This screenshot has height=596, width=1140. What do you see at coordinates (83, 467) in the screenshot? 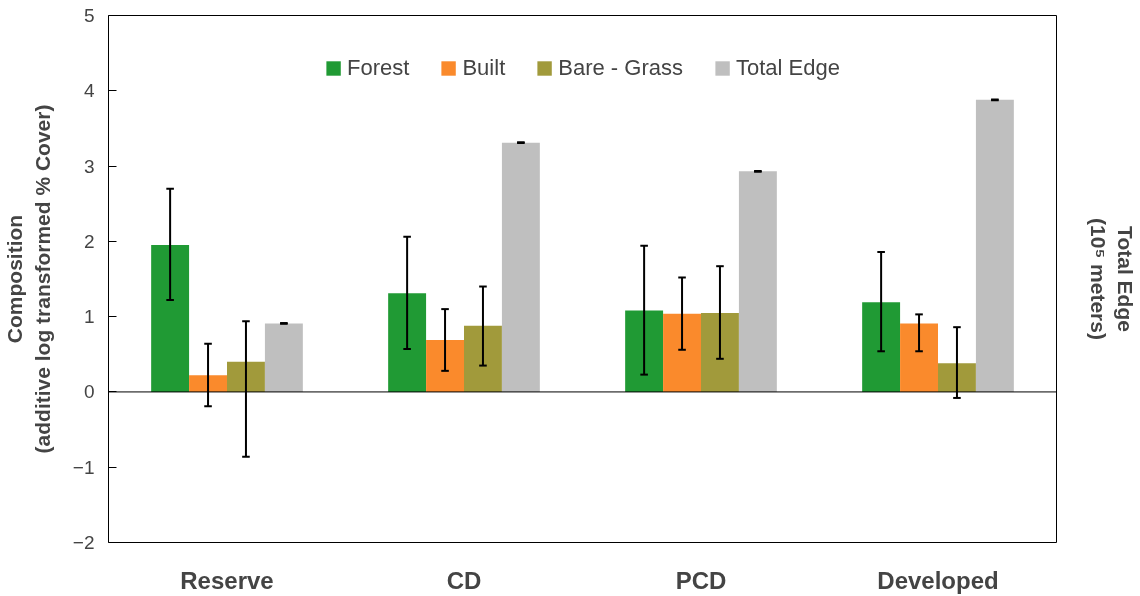
I see `y-tick-label: −1` at bounding box center [83, 467].